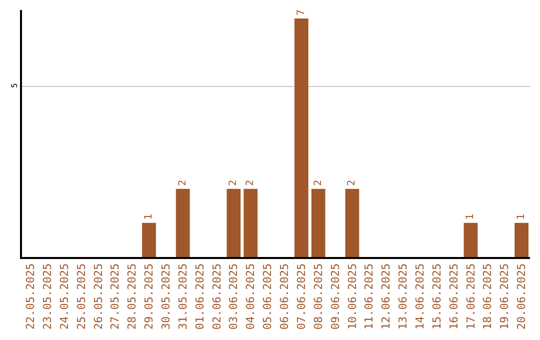  Describe the element at coordinates (352, 296) in the screenshot. I see `x-tick-label: 10.06.2025` at that location.